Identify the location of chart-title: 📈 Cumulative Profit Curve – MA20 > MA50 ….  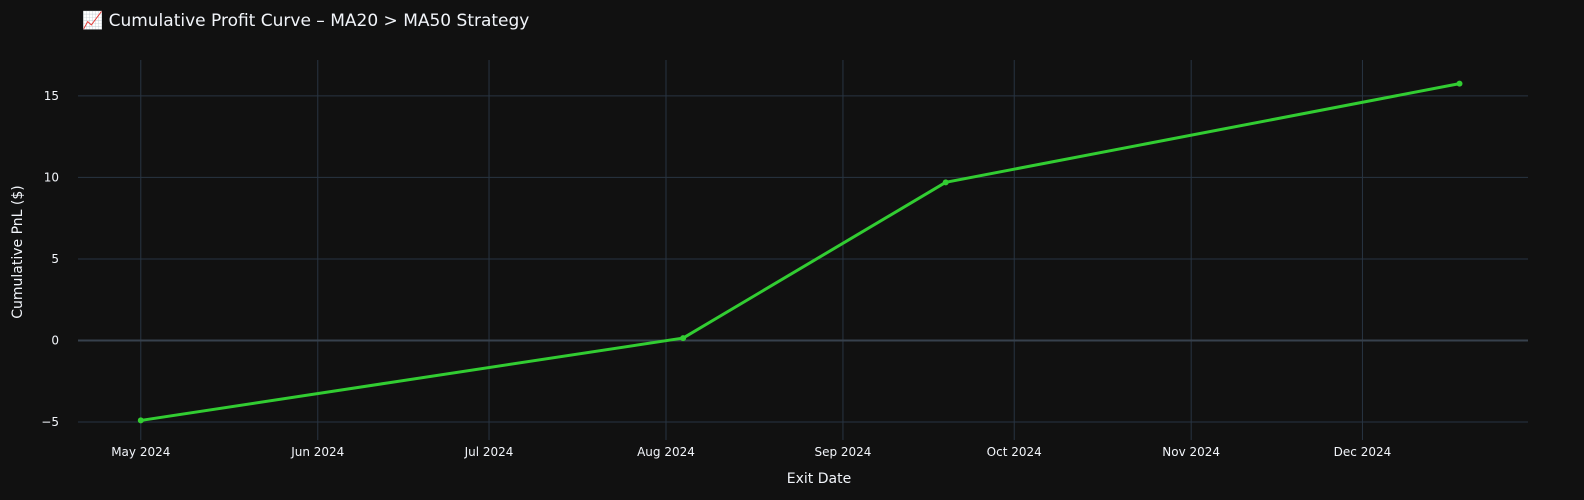
(306, 21).